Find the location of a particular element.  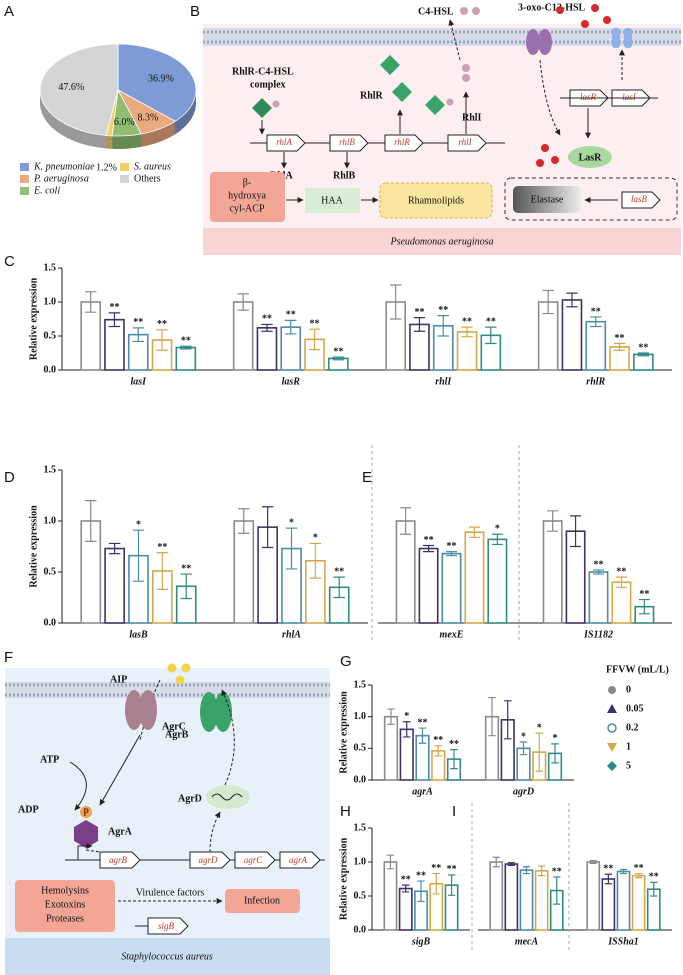

label: ADP is located at coordinates (28, 809).